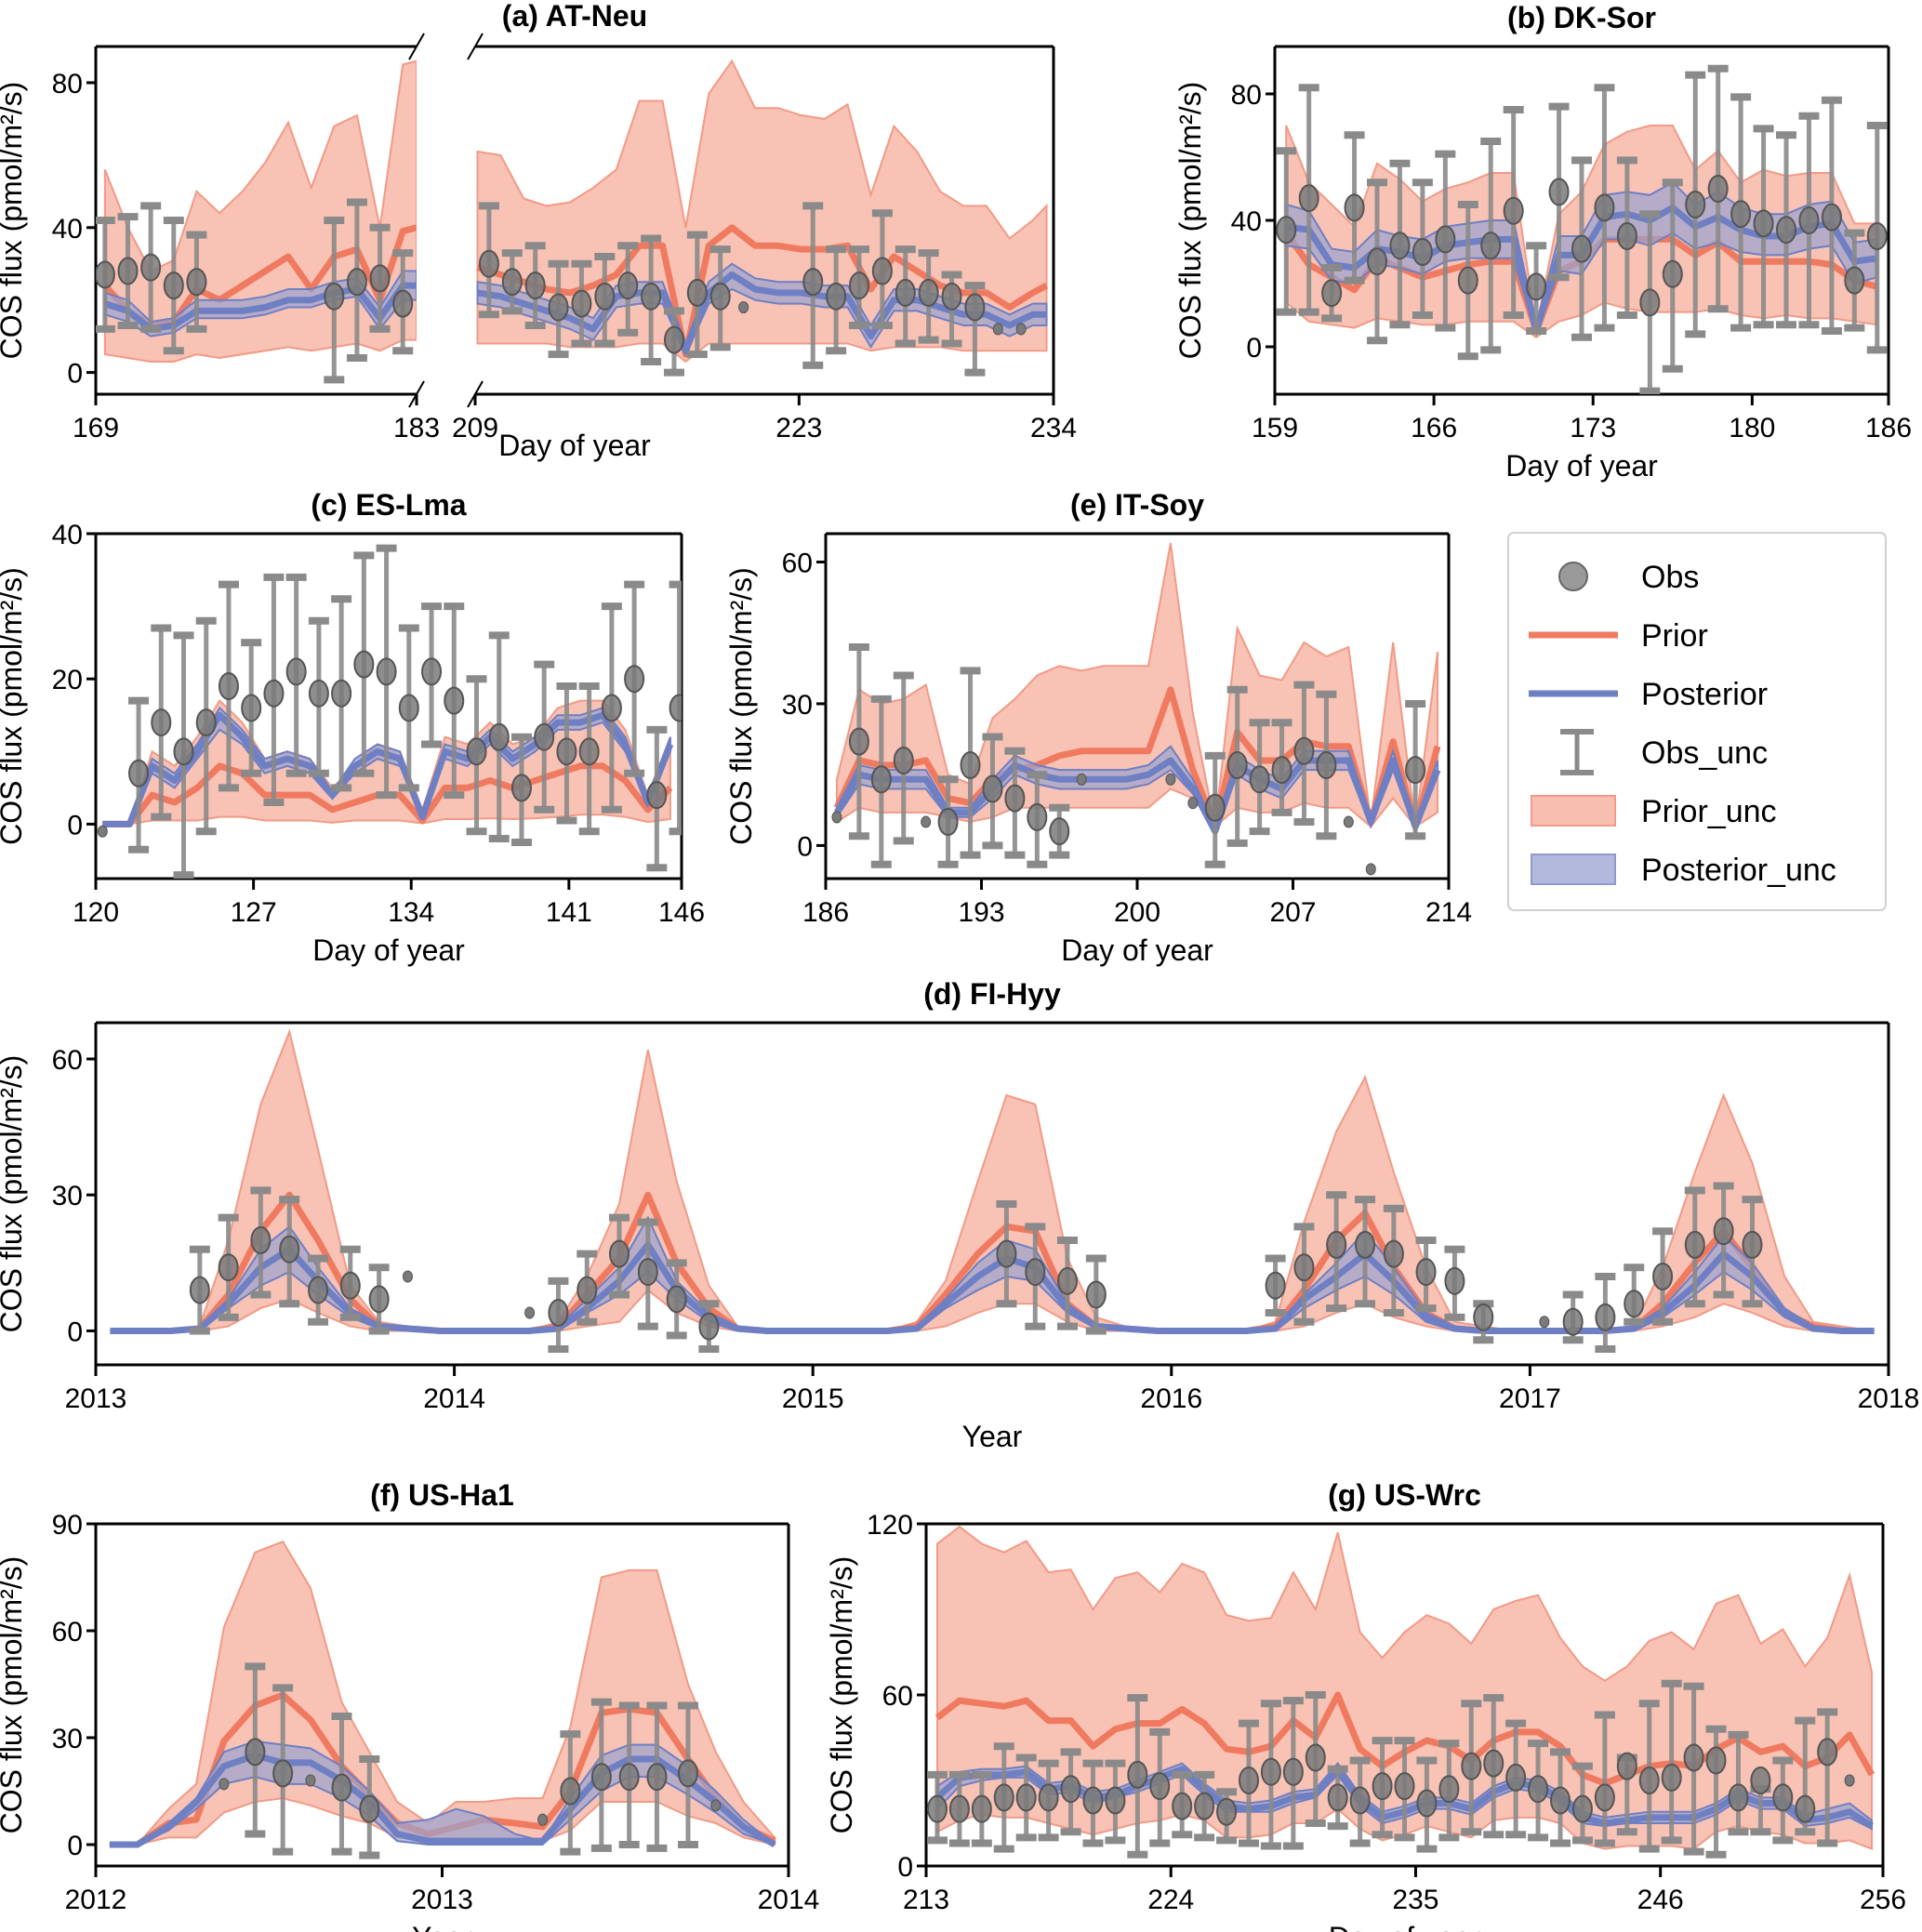 The image size is (1922, 1932). I want to click on y-tick-label: 90, so click(67, 1525).